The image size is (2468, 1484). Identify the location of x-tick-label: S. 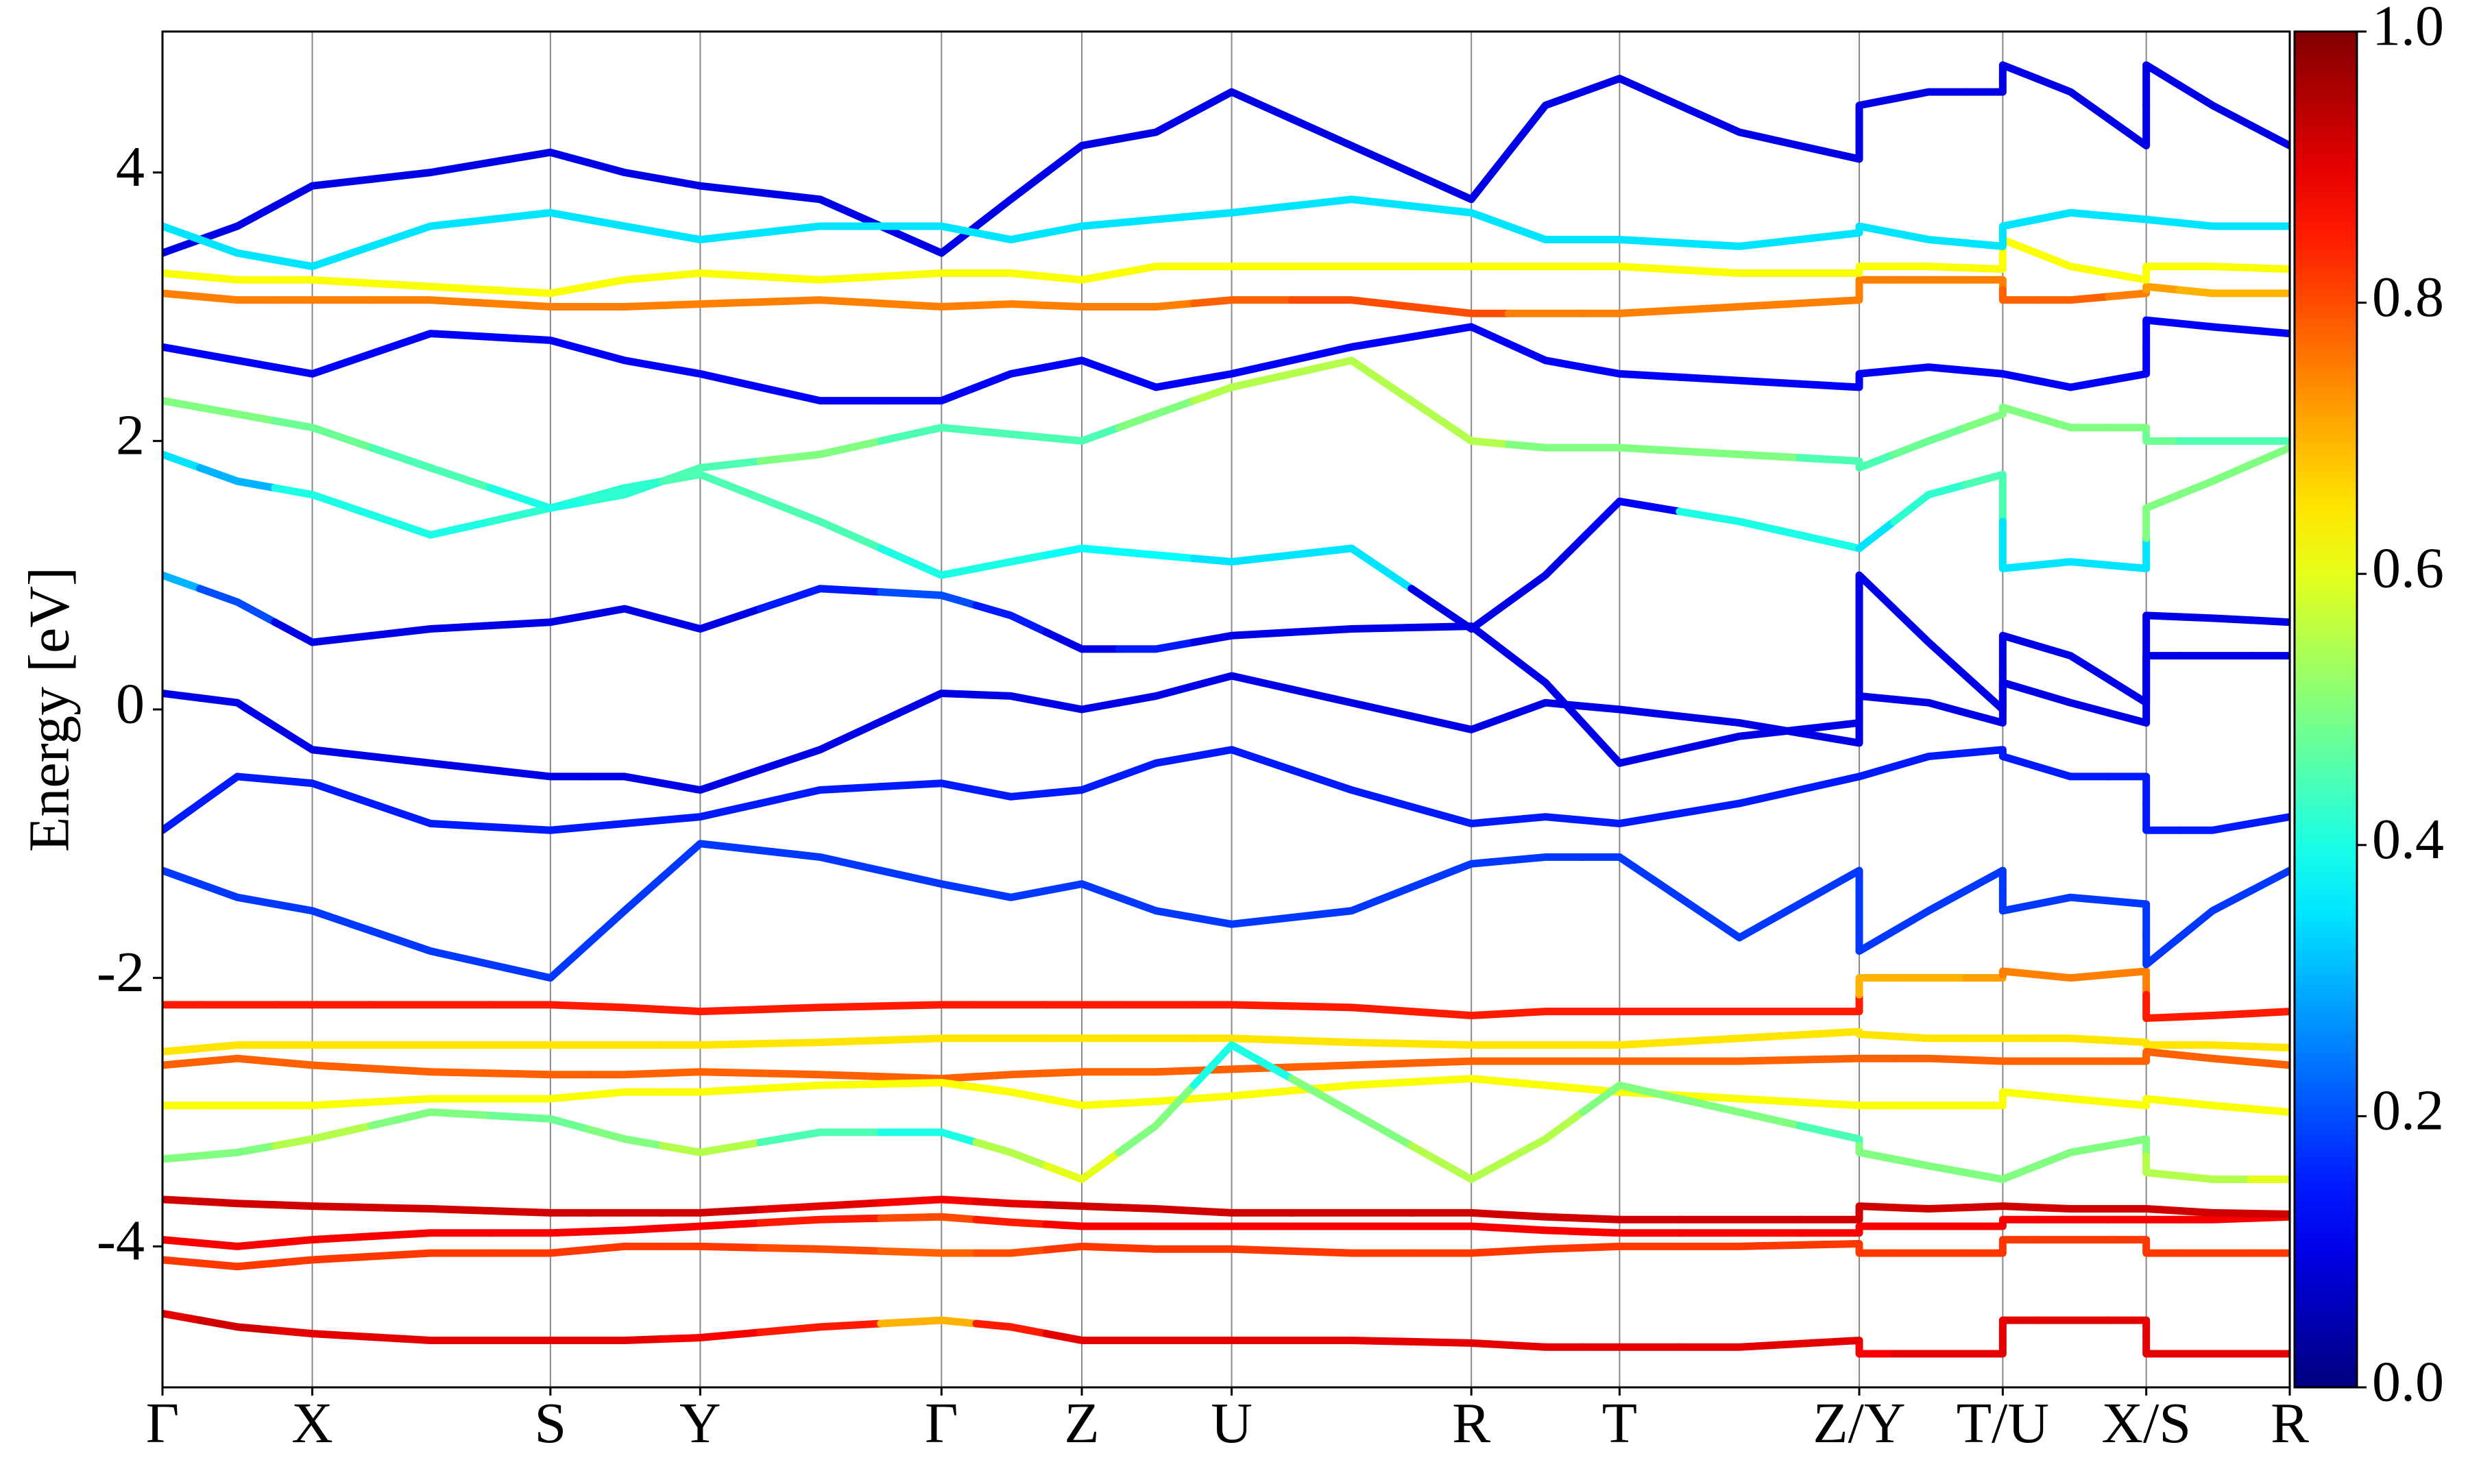
(550, 1423).